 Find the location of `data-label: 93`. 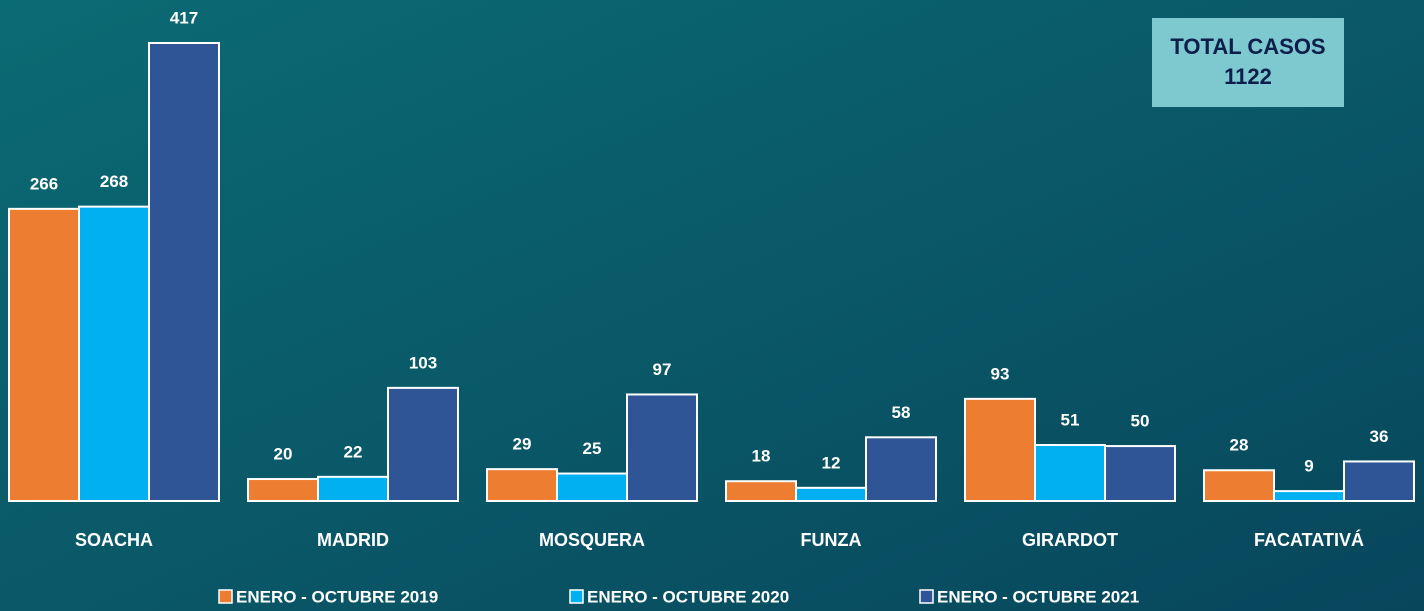

data-label: 93 is located at coordinates (1000, 373).